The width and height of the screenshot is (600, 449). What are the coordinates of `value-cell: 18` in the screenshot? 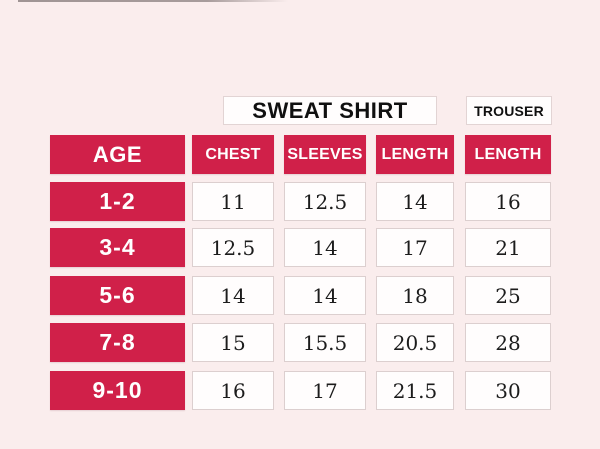 It's located at (415, 295).